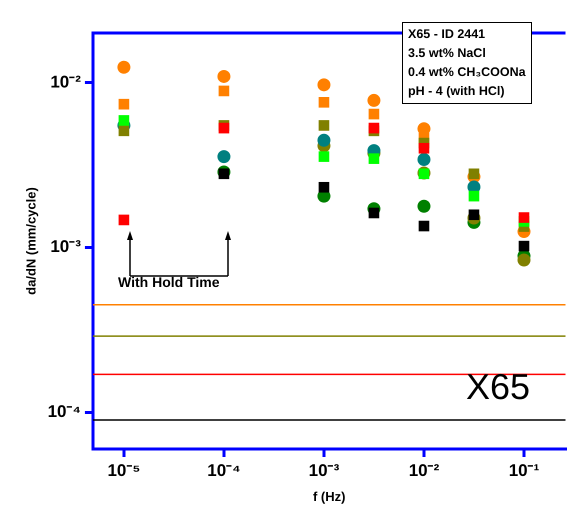 The width and height of the screenshot is (573, 513). I want to click on annotation: X65, so click(498, 387).